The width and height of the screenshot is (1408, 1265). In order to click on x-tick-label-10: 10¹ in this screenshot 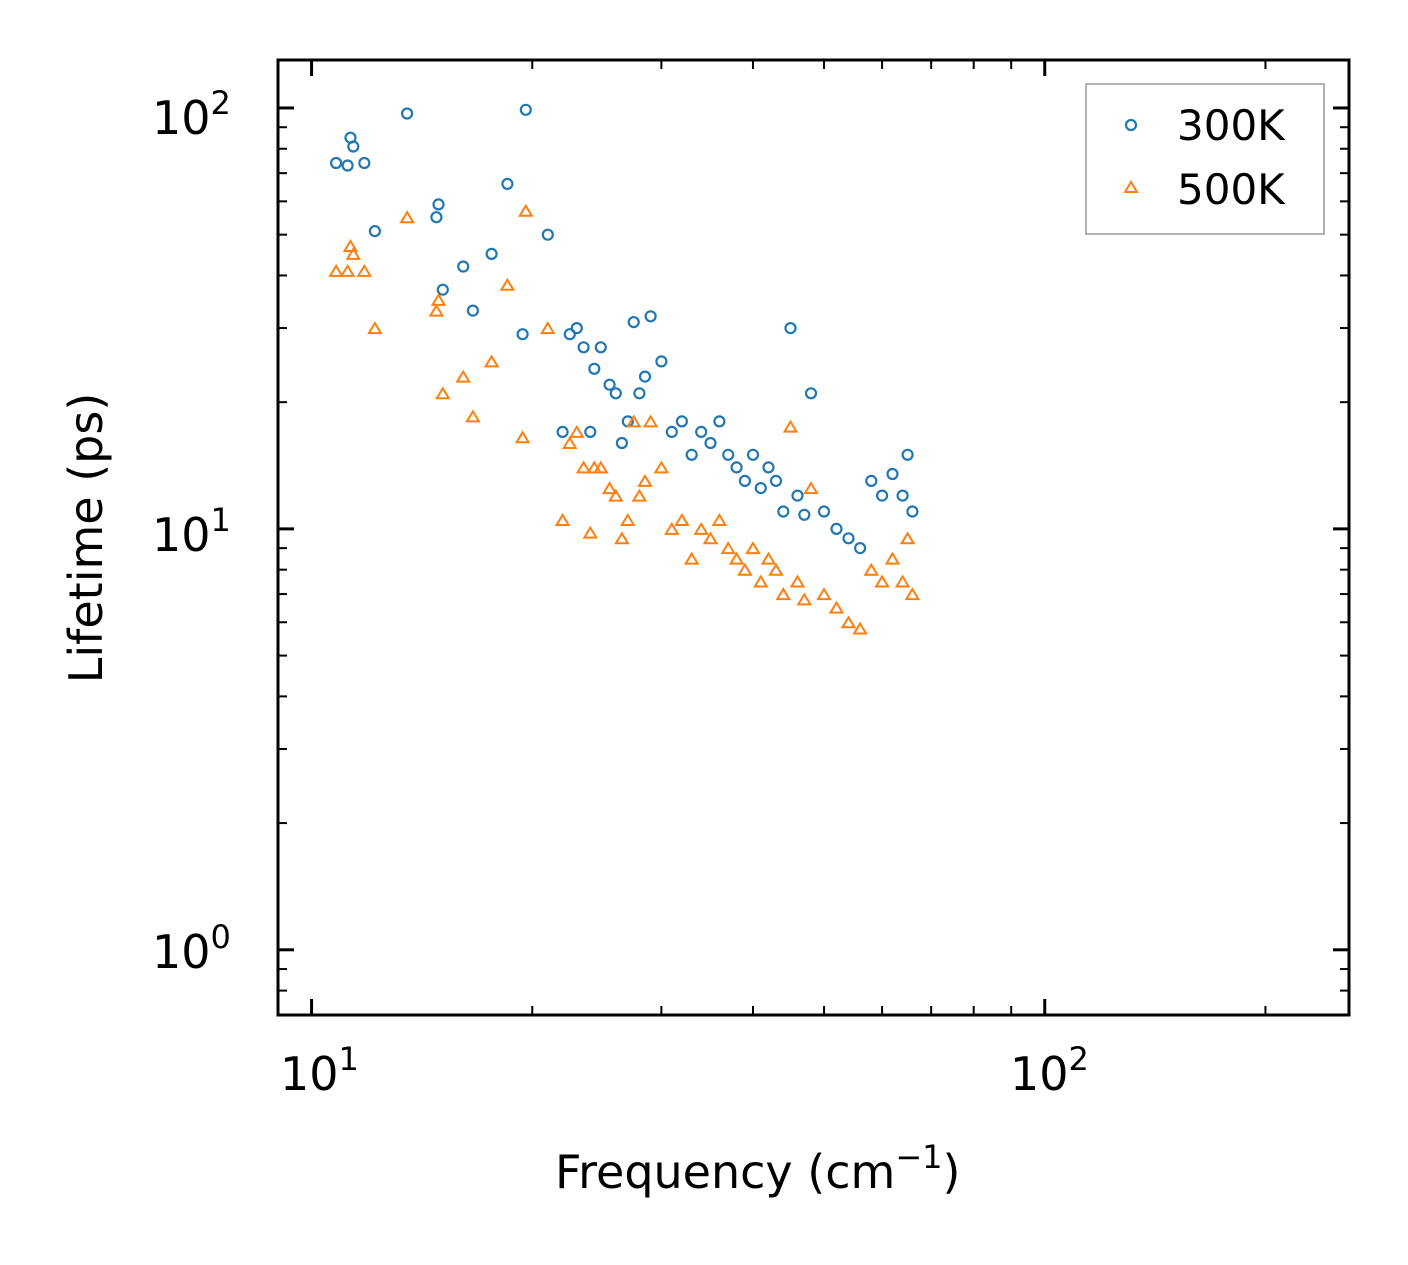, I will do `click(319, 1070)`.